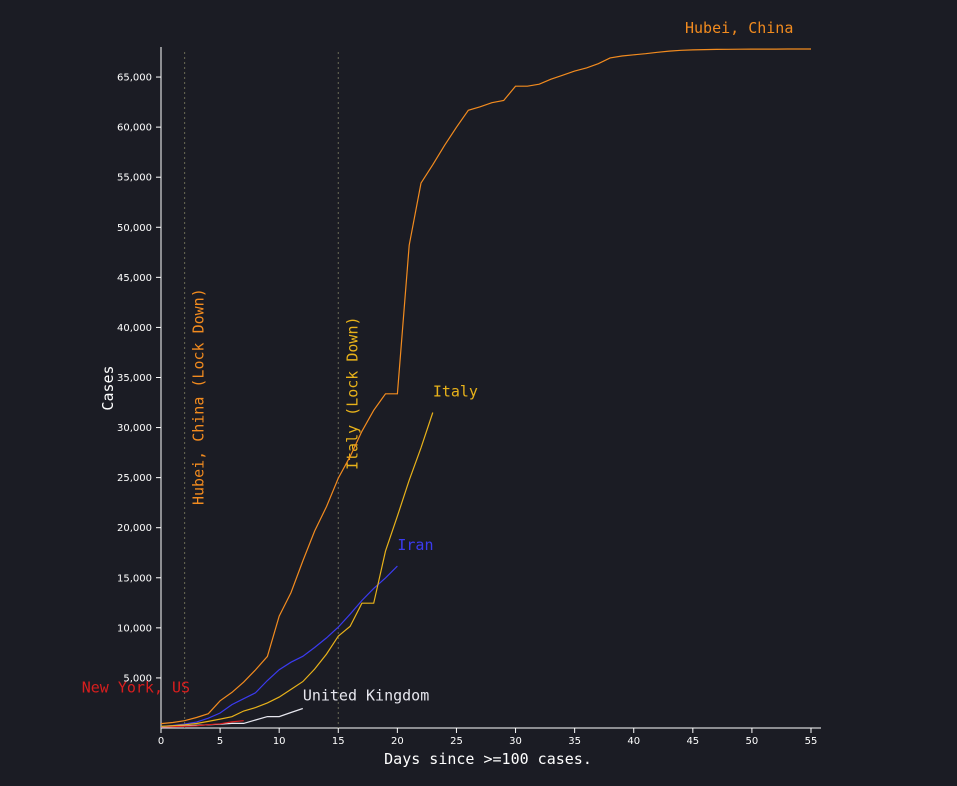 This screenshot has width=957, height=786. Describe the element at coordinates (488, 759) in the screenshot. I see `x-axis-title: Days since >=100 cases.` at that location.